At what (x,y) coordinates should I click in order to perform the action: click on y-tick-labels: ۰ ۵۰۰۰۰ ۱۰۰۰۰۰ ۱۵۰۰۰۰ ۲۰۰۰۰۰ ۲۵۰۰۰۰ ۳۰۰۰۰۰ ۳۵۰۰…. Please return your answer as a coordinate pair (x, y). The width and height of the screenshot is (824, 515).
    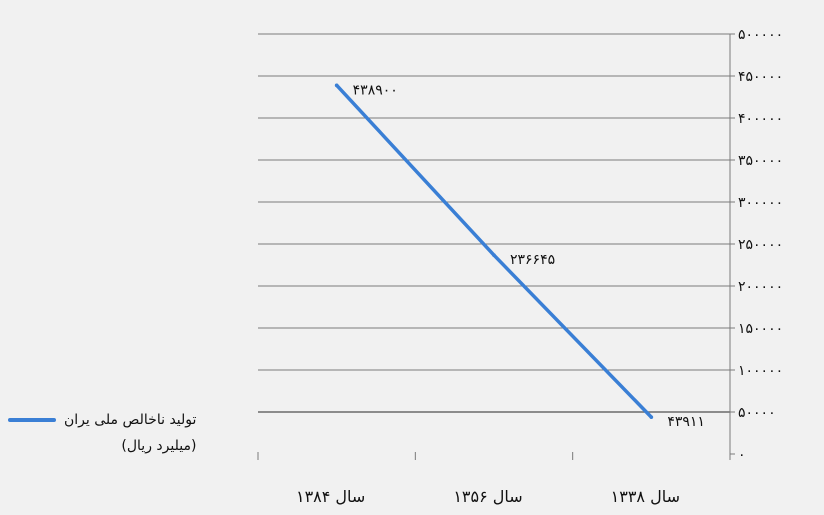
    Looking at the image, I should click on (760, 245).